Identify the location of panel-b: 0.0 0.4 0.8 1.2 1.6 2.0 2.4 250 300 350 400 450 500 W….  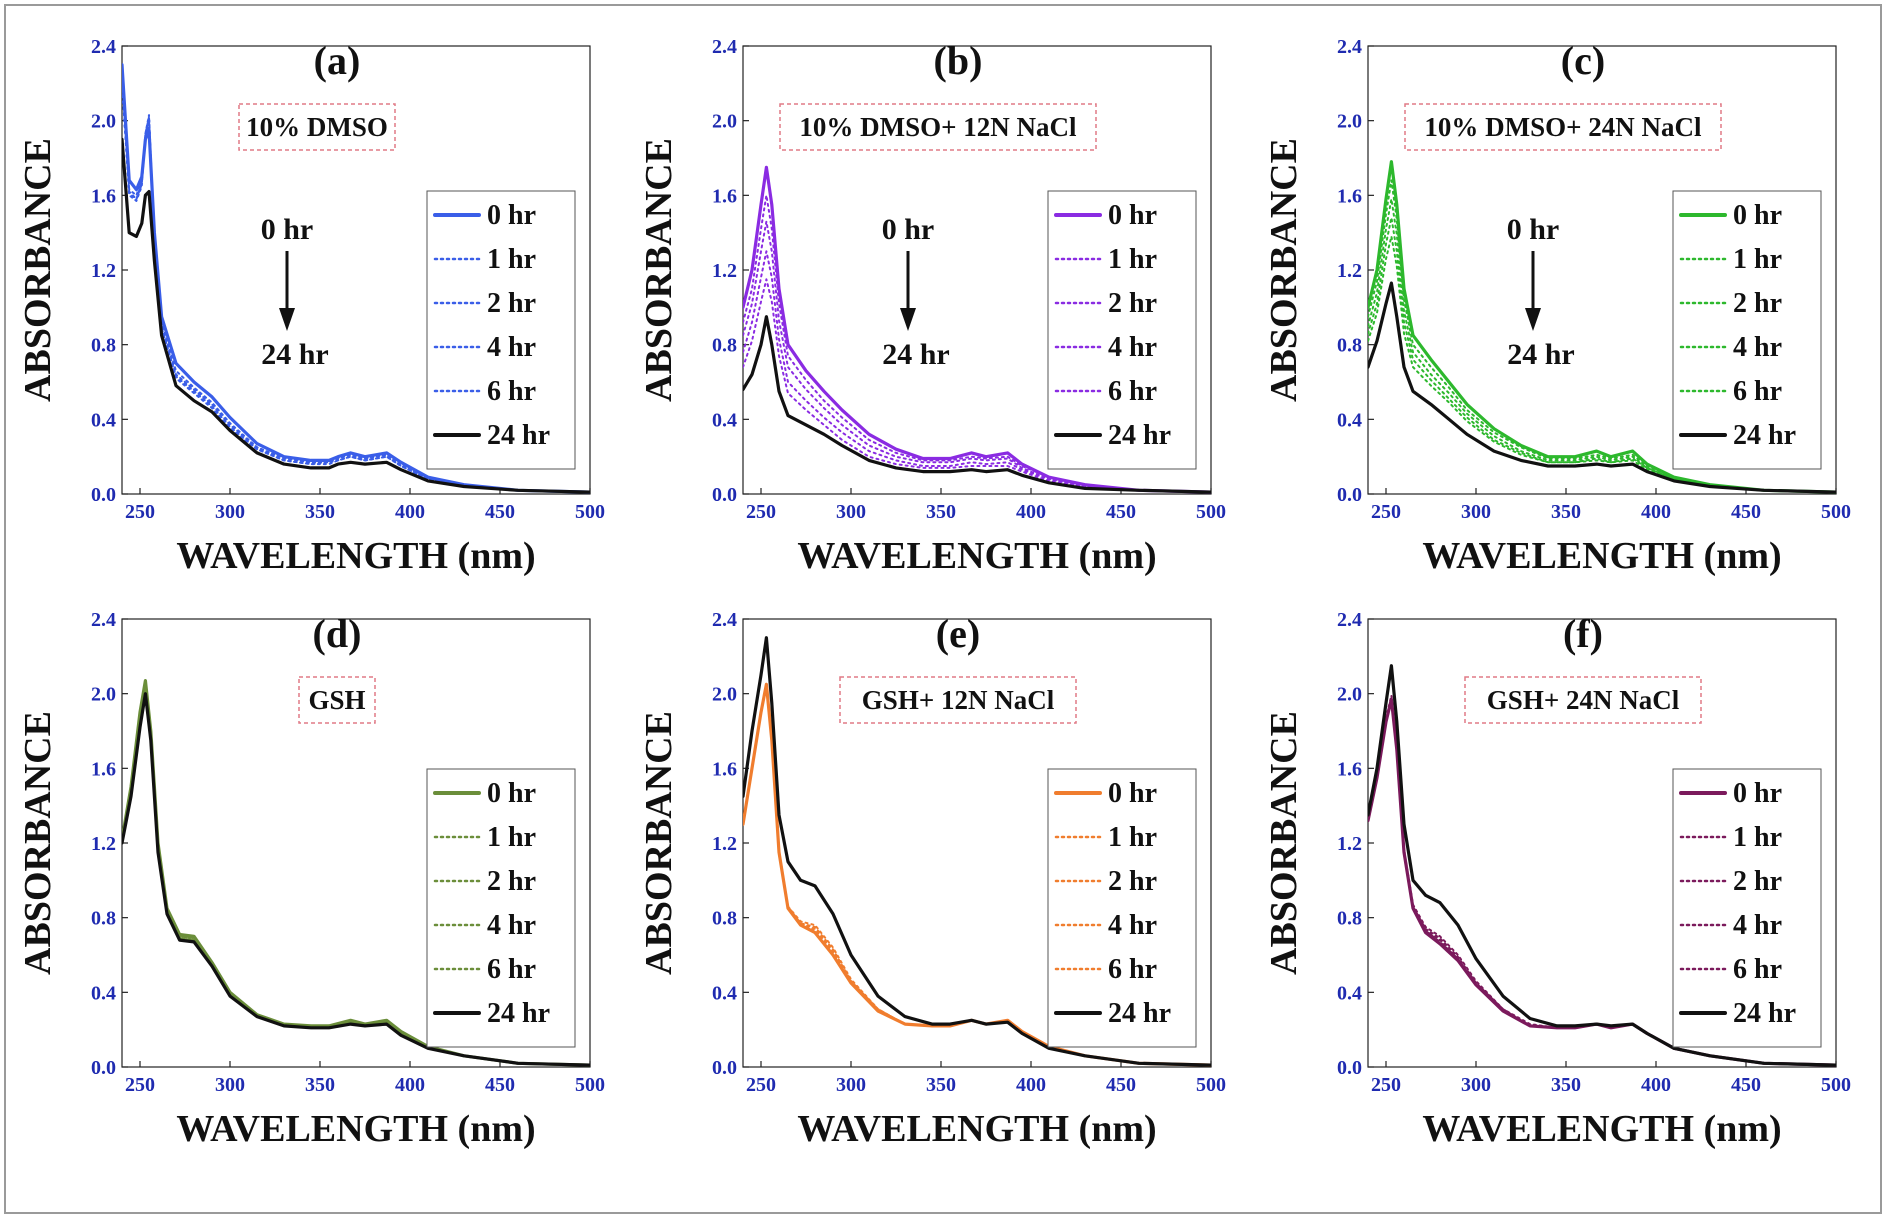
(932, 306).